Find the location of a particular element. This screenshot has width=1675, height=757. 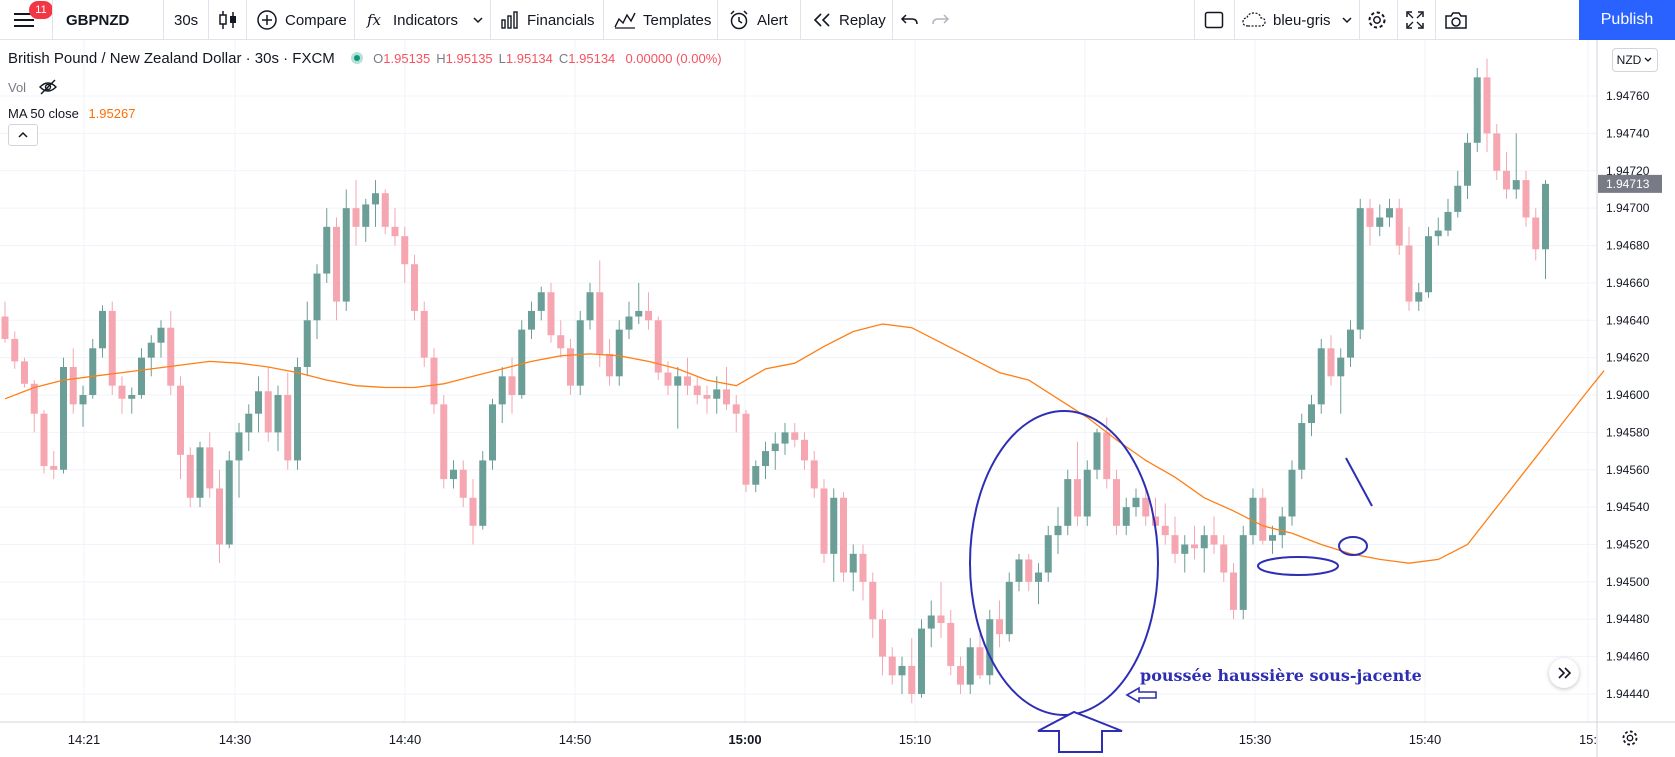

interval-button: 30s is located at coordinates (186, 20).